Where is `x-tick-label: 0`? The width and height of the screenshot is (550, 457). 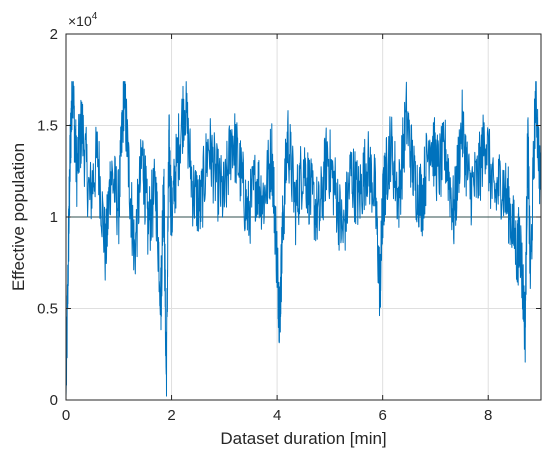
x-tick-label: 0 is located at coordinates (66, 415).